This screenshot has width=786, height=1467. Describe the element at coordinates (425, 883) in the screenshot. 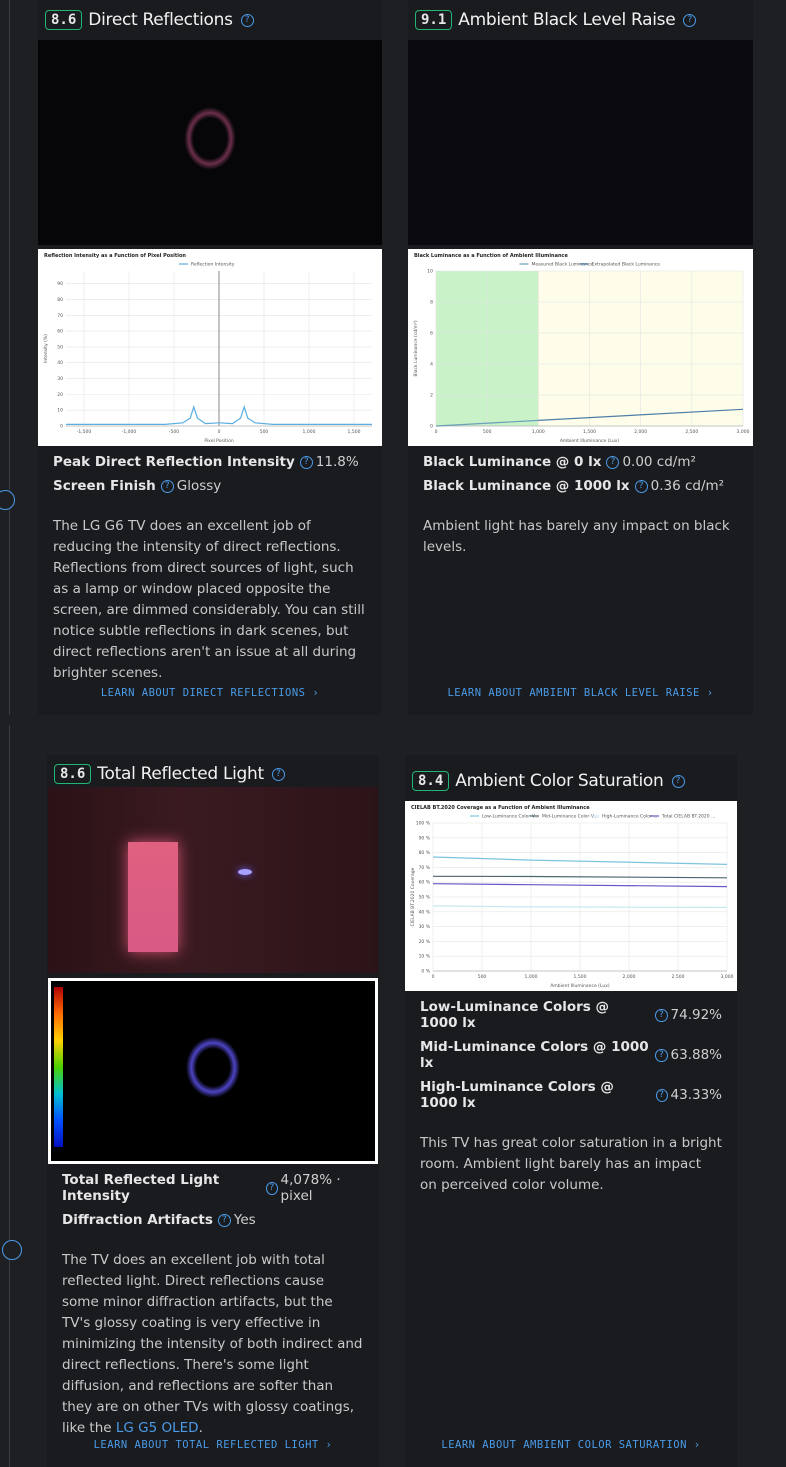

I see `y-tick-label: 60 %` at that location.